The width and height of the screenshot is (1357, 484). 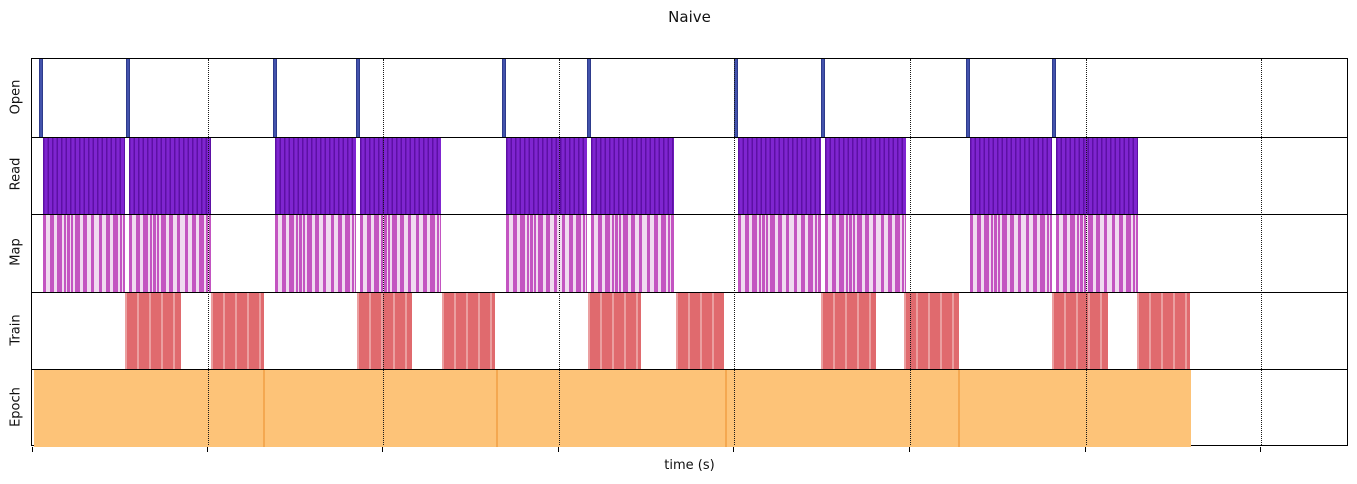 I want to click on y-axis-label-epoch: Epoch, so click(x=16, y=407).